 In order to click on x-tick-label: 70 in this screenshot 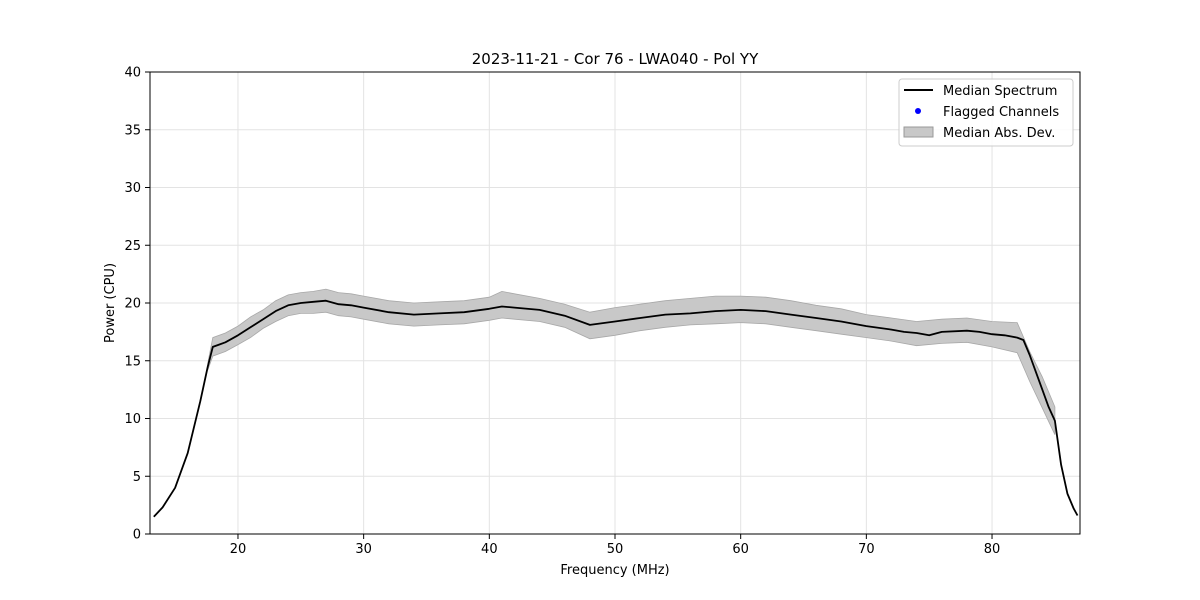, I will do `click(866, 549)`.